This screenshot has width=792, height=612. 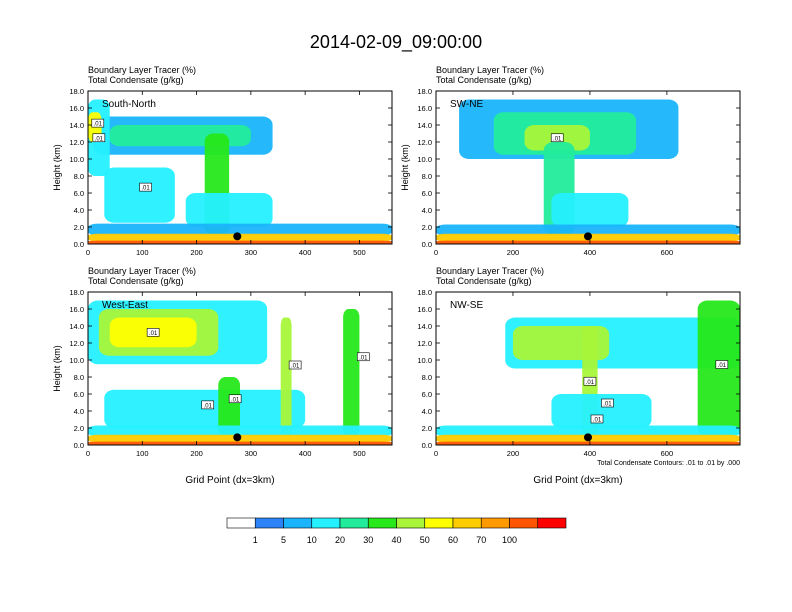 I want to click on colorbar-label: 5, so click(x=283, y=540).